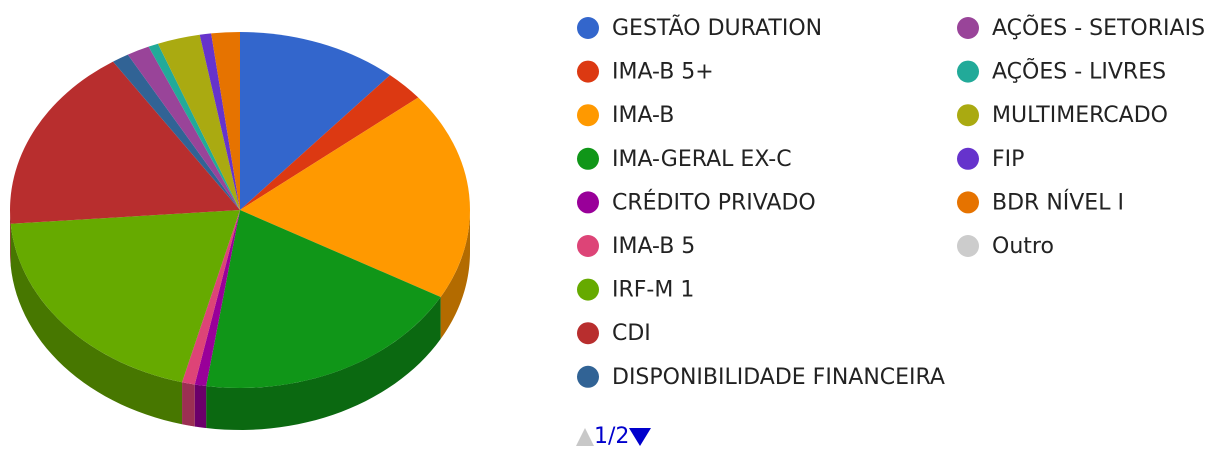 This screenshot has height=449, width=1228. Describe the element at coordinates (640, 437) in the screenshot. I see `page-down-arrow` at that location.